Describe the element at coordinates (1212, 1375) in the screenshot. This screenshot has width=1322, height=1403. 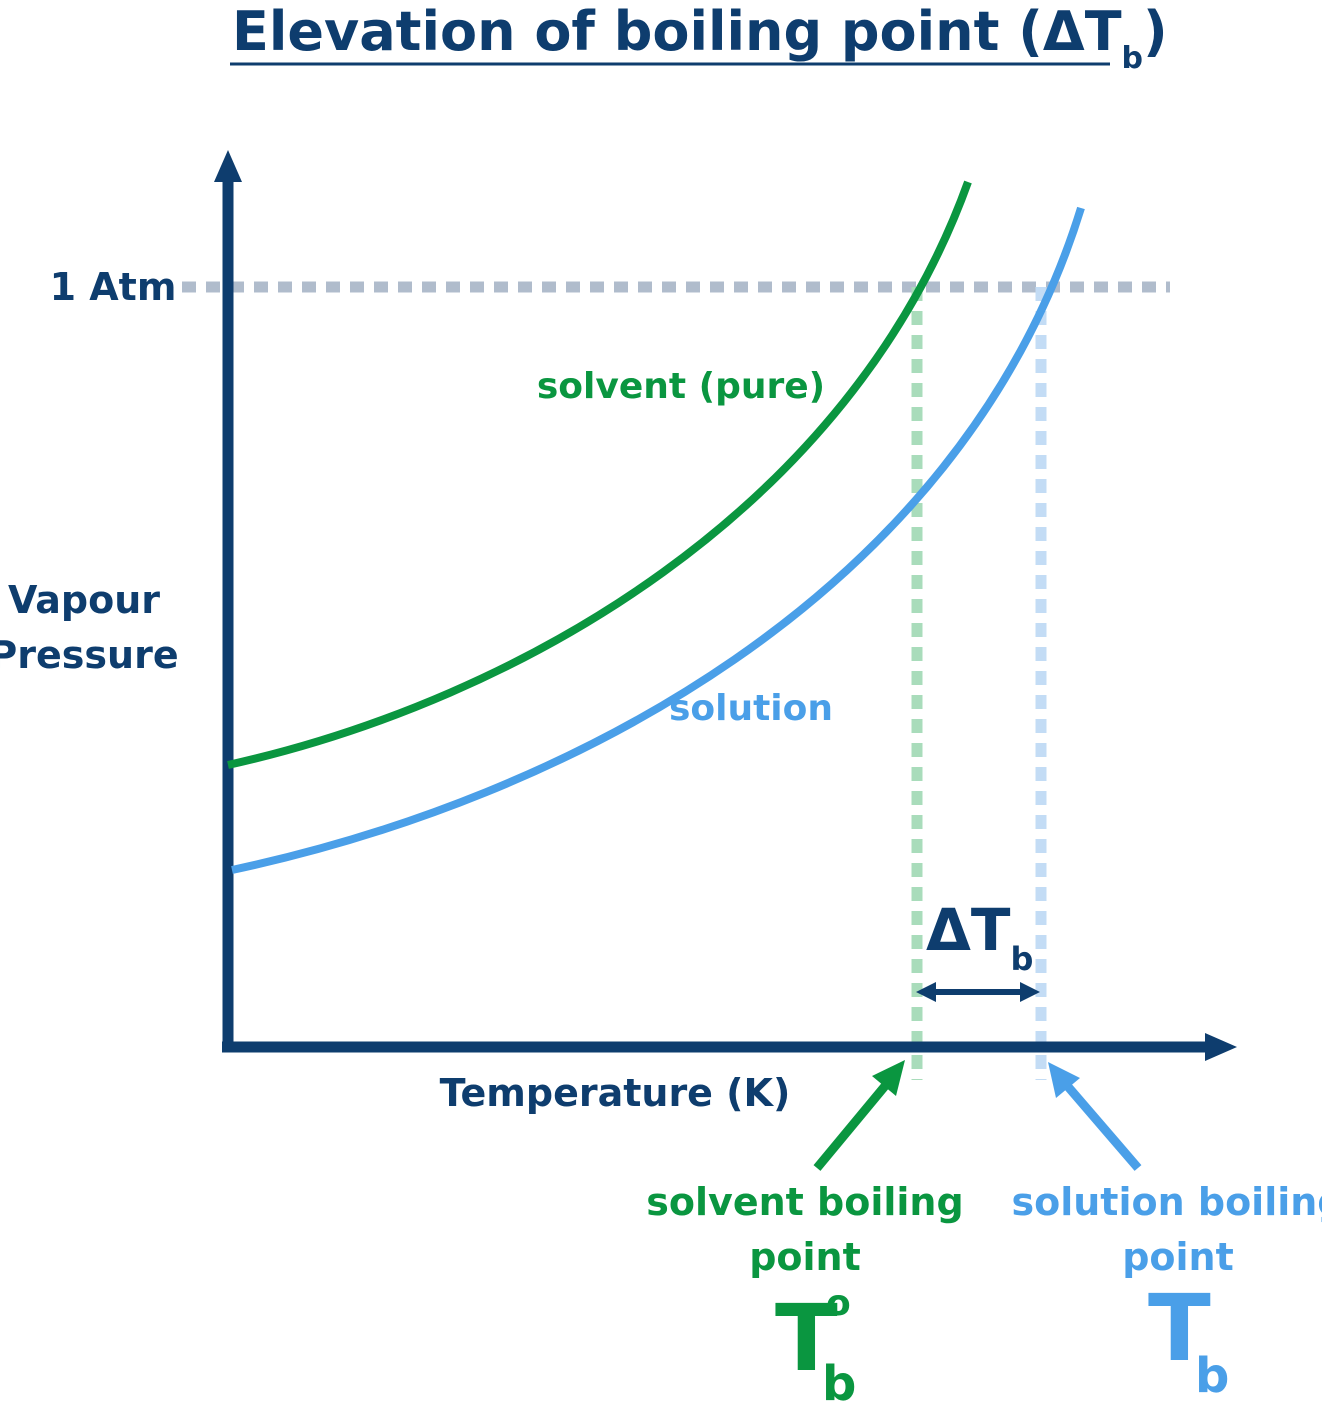
I see `solution-bp-sub: b` at that location.